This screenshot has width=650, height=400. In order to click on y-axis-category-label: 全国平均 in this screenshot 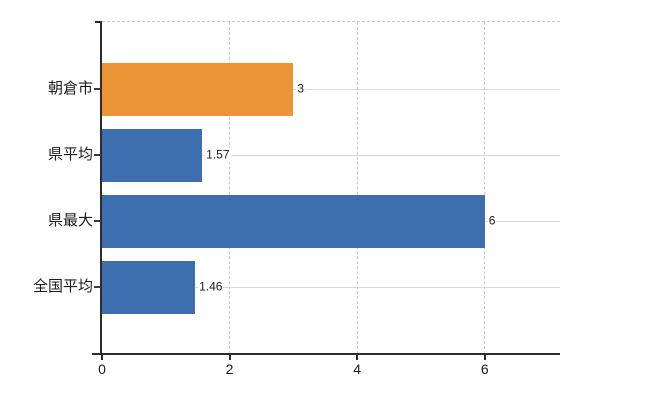, I will do `click(62, 286)`.